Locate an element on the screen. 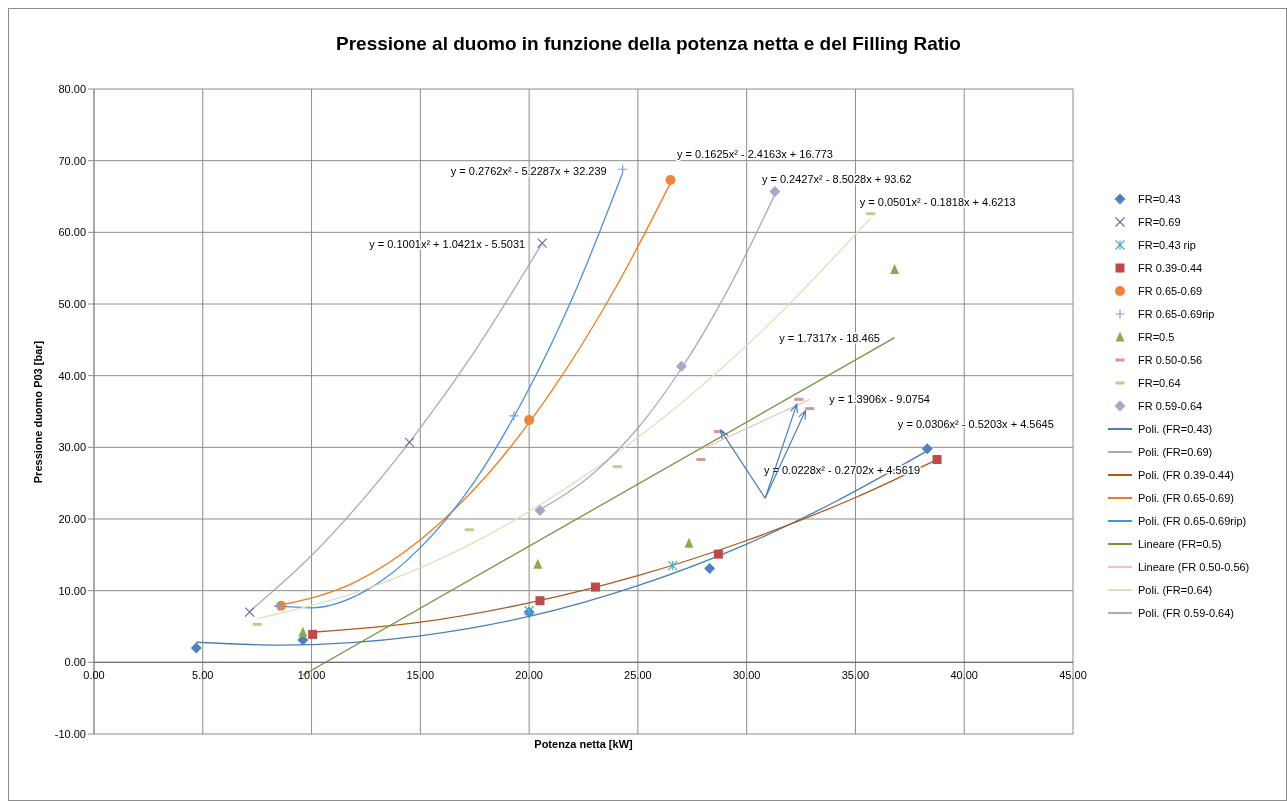 This screenshot has width=1287, height=801. legend-label: Poli. (FR 0.65-0.69rip) is located at coordinates (1192, 520).